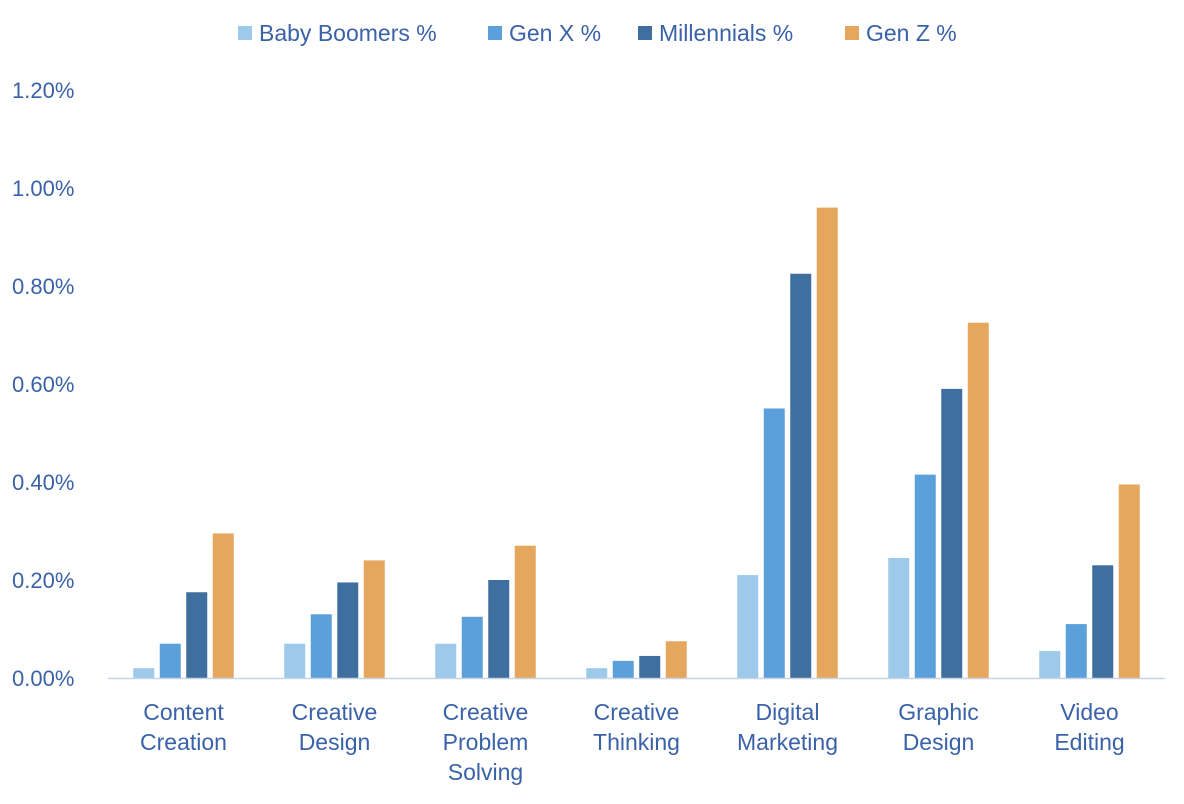 The height and width of the screenshot is (804, 1184). Describe the element at coordinates (43, 90) in the screenshot. I see `y-tick-label: 1.20%` at that location.